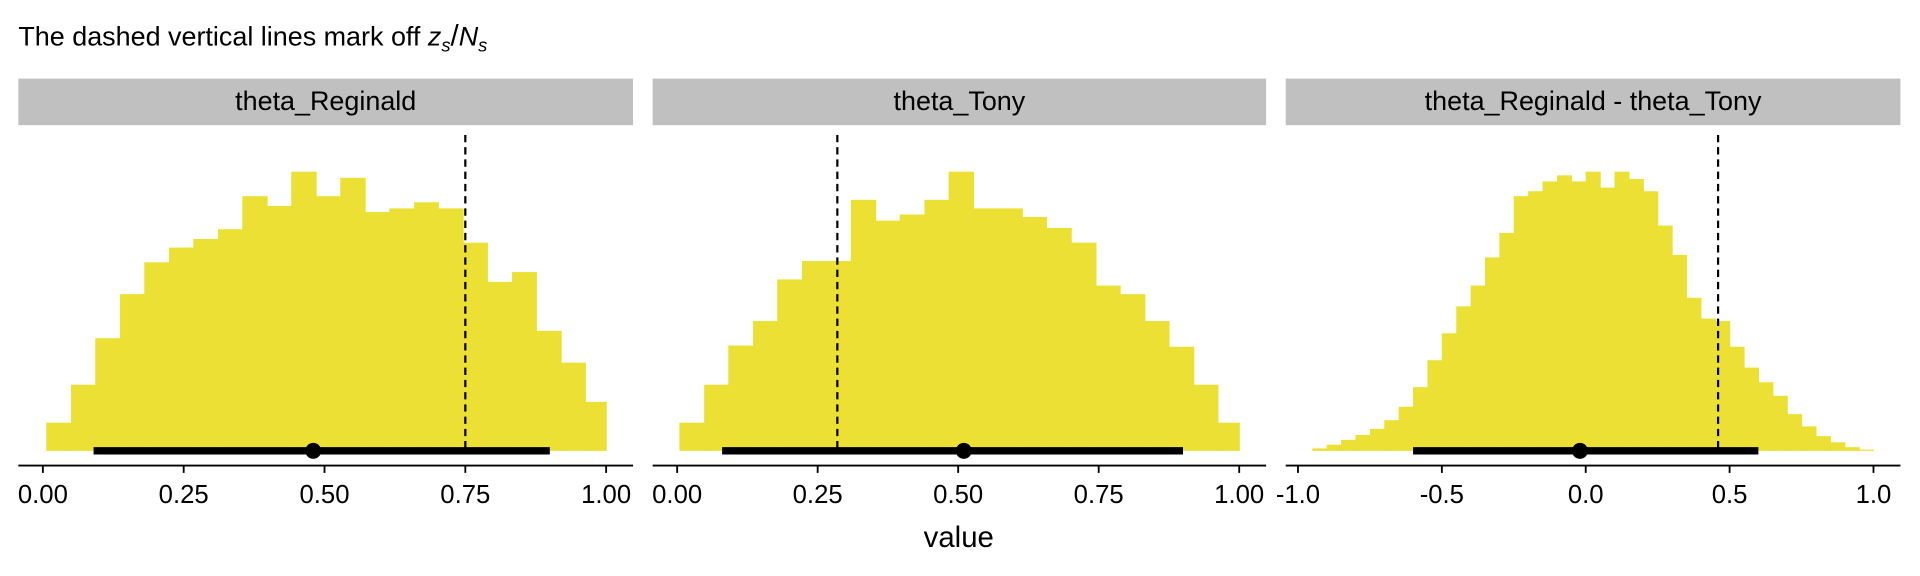 The image size is (1920, 576). What do you see at coordinates (1730, 495) in the screenshot?
I see `x-tick-label: 0.5` at bounding box center [1730, 495].